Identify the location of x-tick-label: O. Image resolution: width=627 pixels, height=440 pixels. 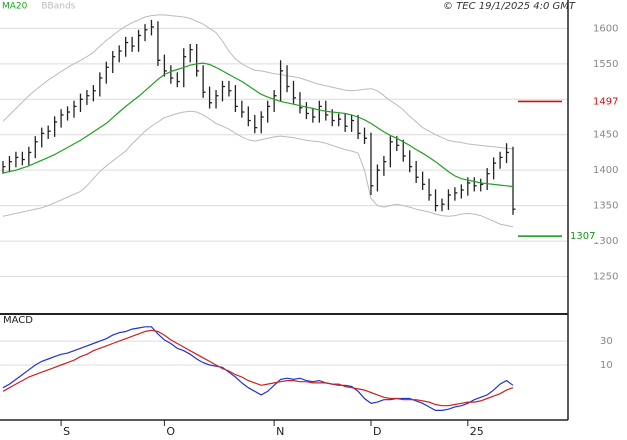
(170, 431).